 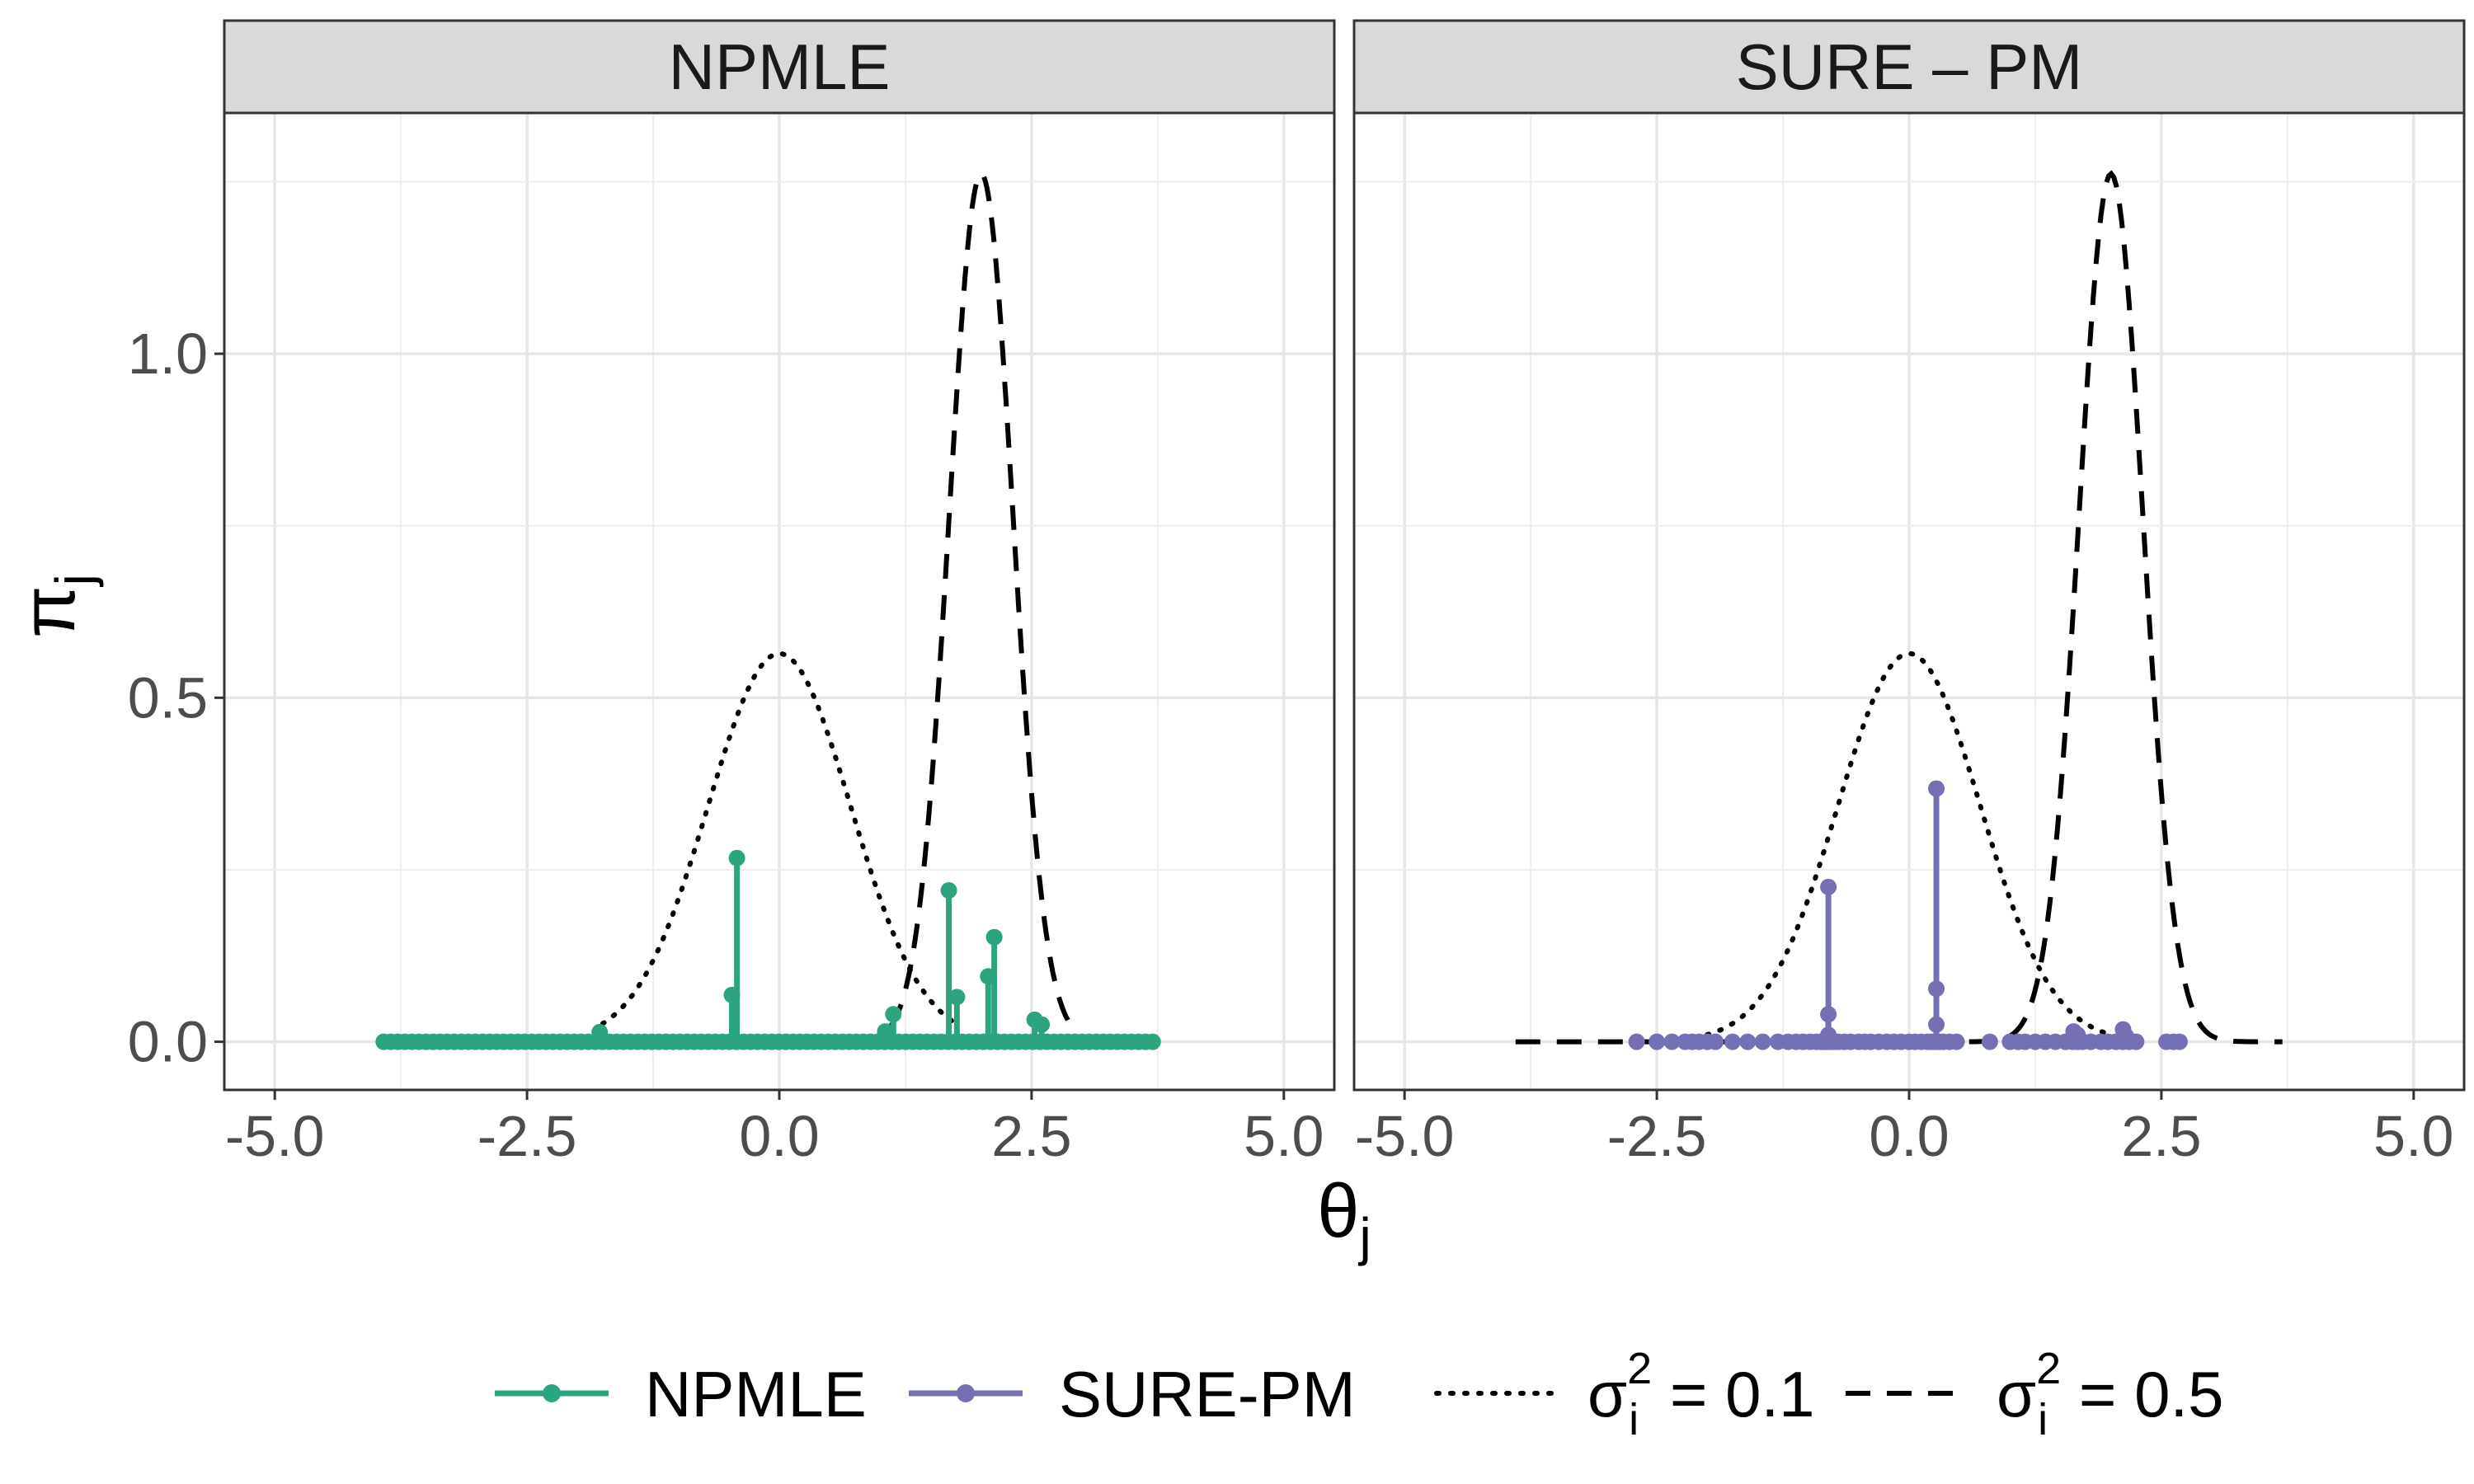 I want to click on density-curve-dotted, so click(x=1909, y=843).